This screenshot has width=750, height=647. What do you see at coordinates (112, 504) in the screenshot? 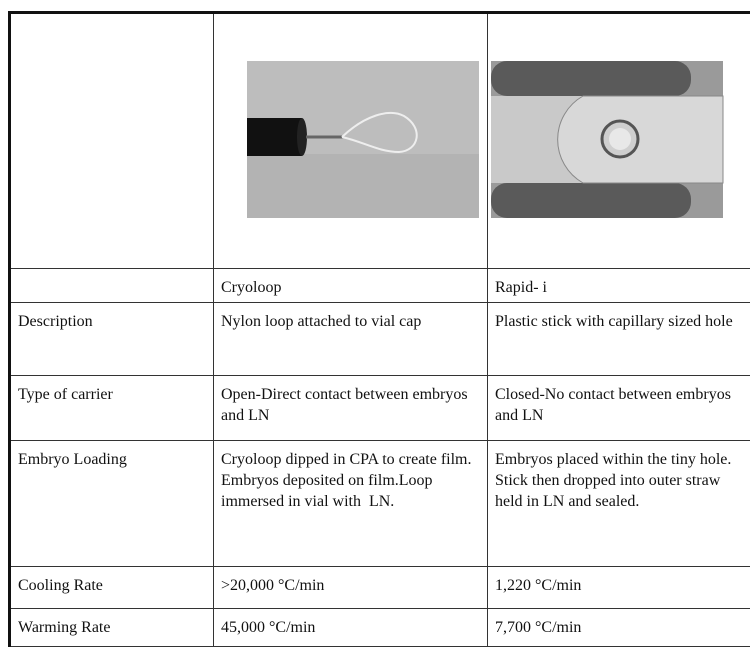
I see `row-label: Embryo Loading` at bounding box center [112, 504].